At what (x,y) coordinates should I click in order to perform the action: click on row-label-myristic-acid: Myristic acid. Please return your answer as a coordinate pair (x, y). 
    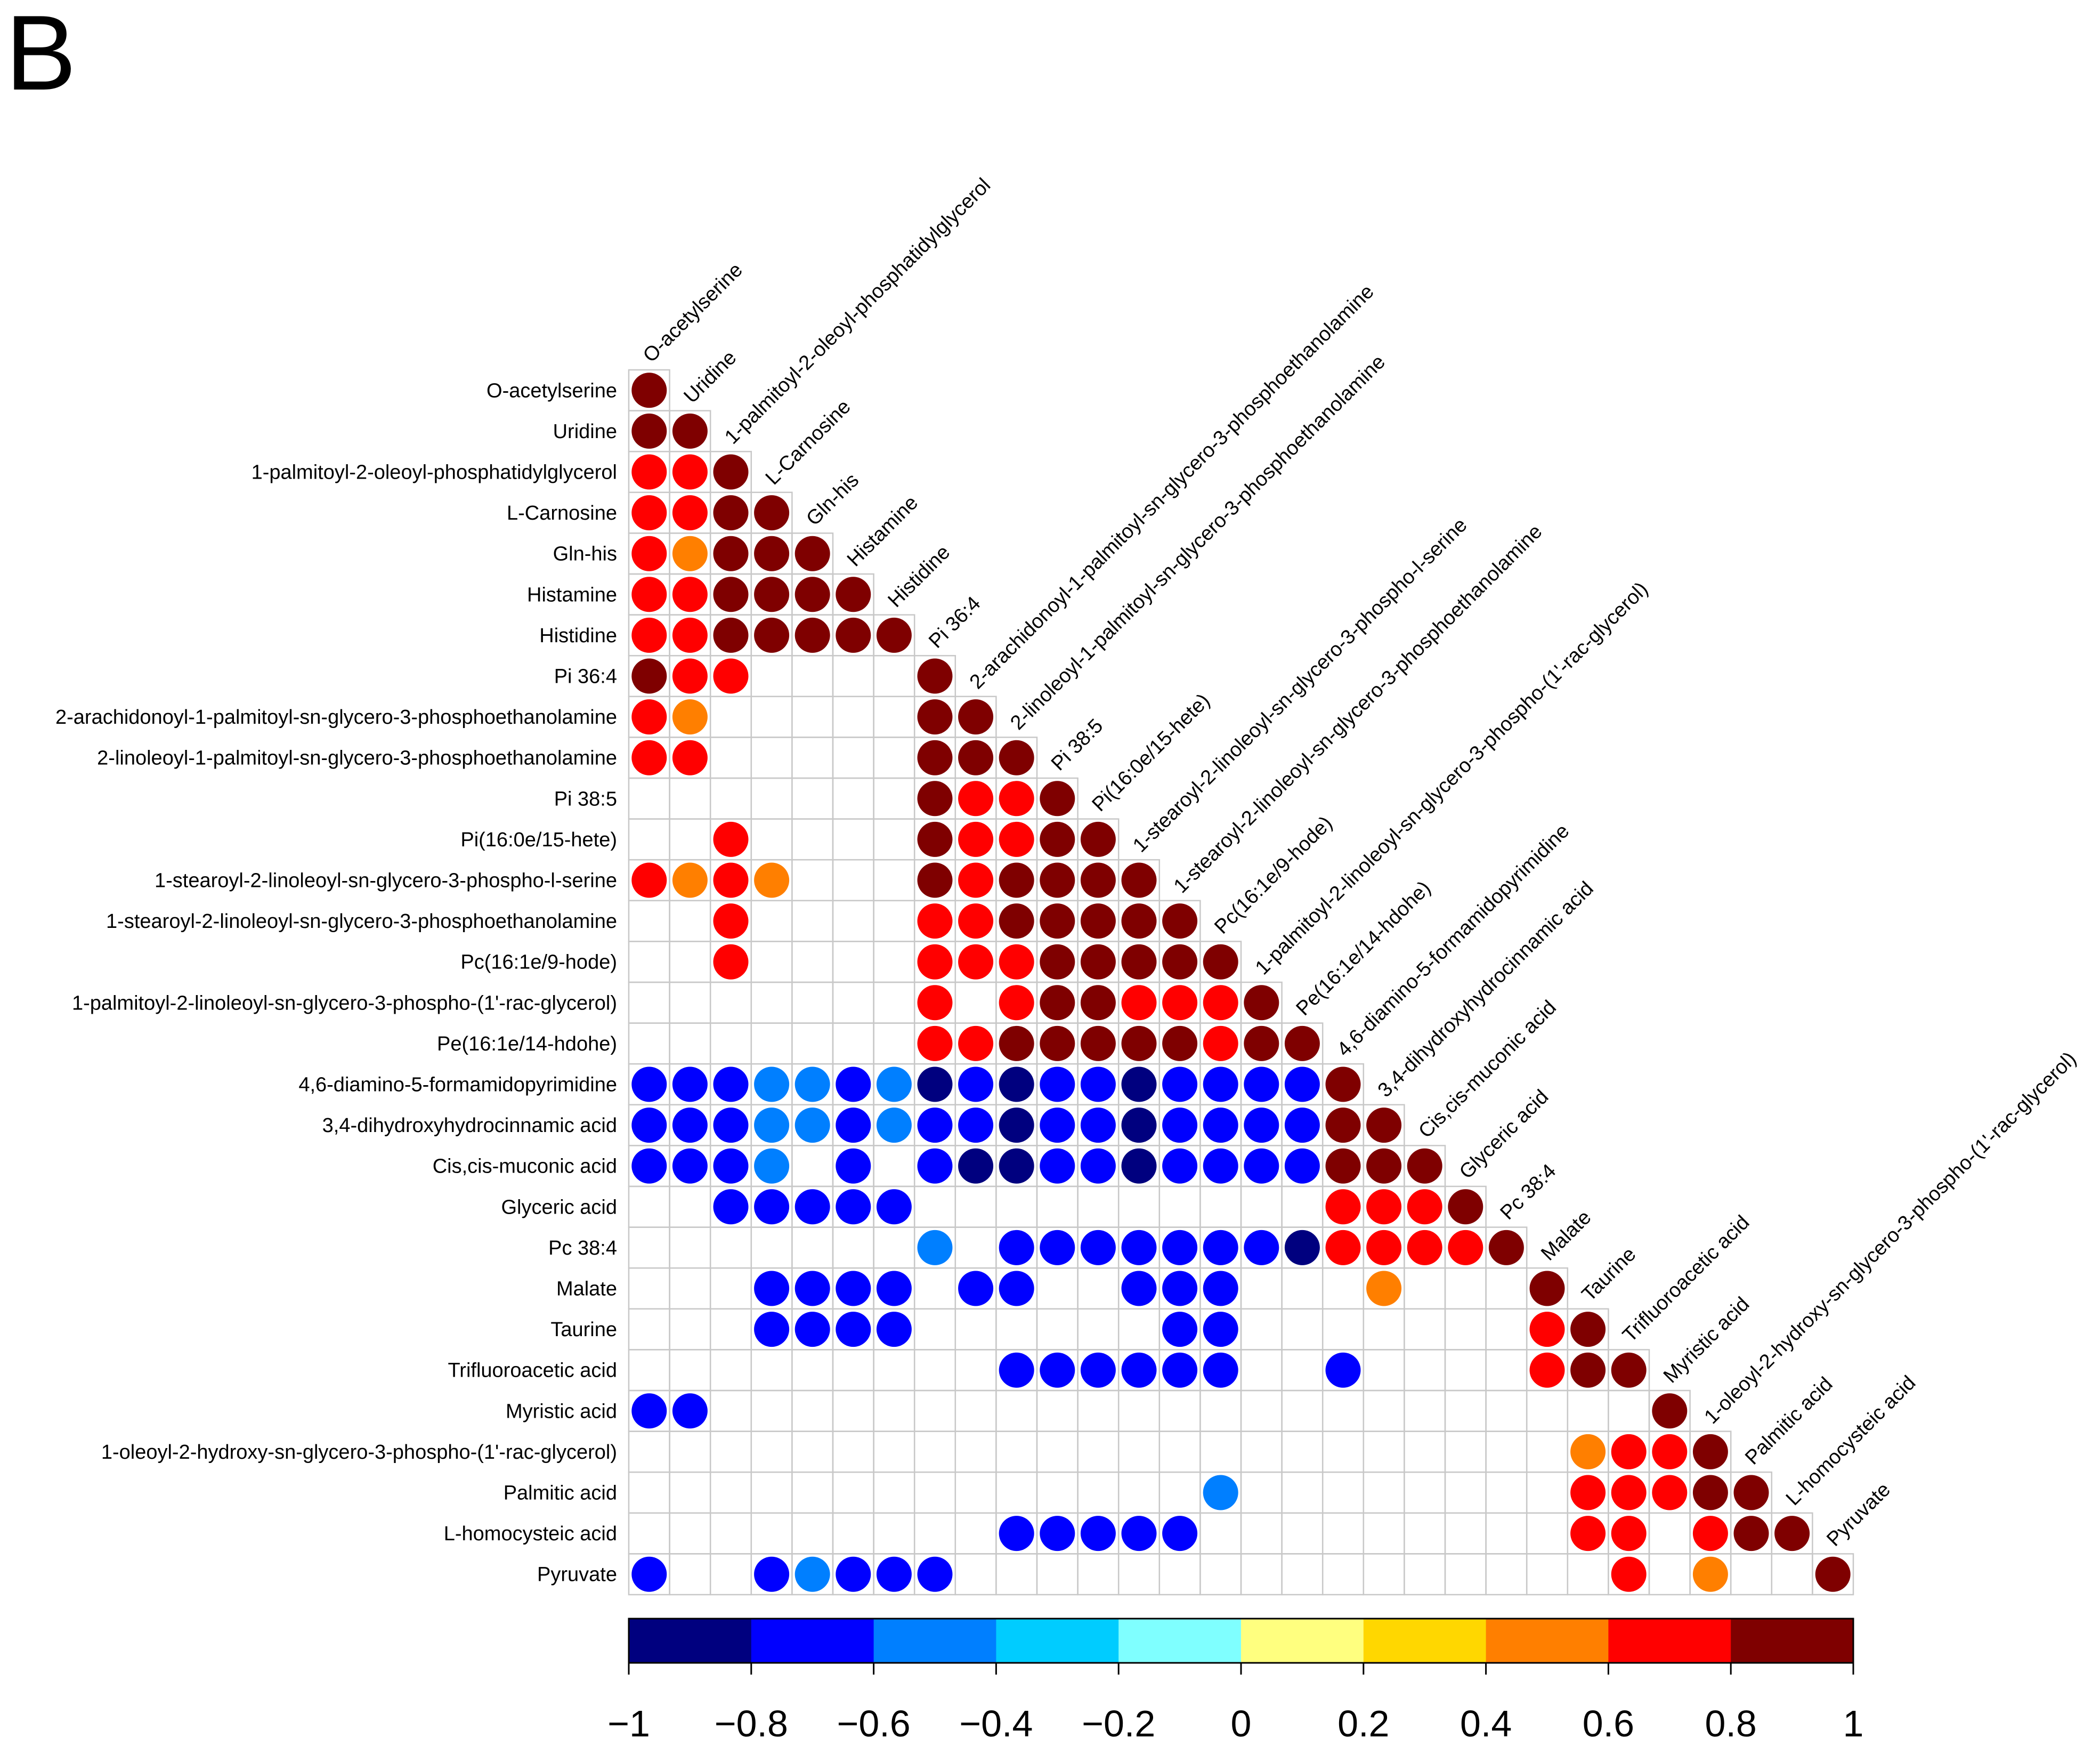
    Looking at the image, I should click on (562, 1411).